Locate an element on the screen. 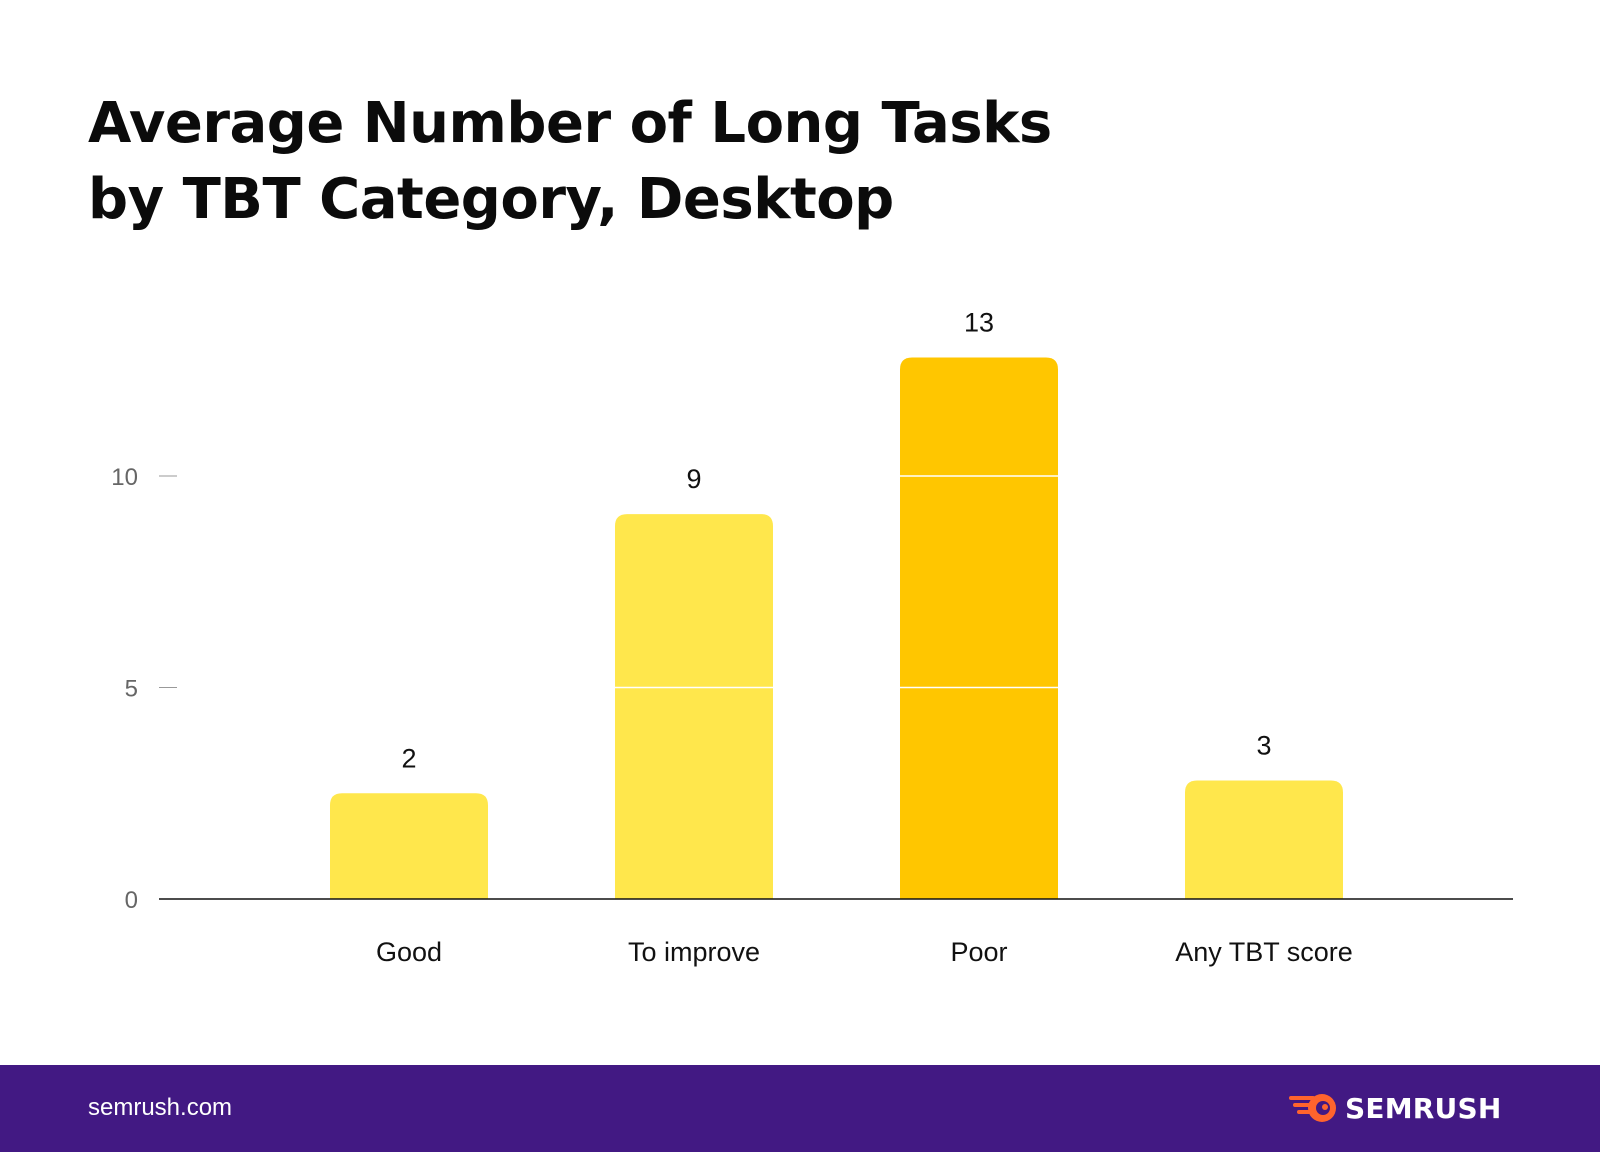 The height and width of the screenshot is (1152, 1600). semrush-fireball-icon is located at coordinates (1312, 1108).